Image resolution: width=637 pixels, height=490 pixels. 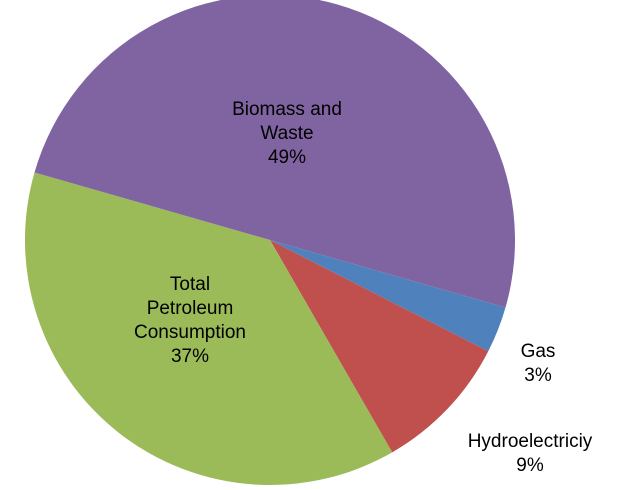 What do you see at coordinates (538, 364) in the screenshot?
I see `slice-label: Gas 3%` at bounding box center [538, 364].